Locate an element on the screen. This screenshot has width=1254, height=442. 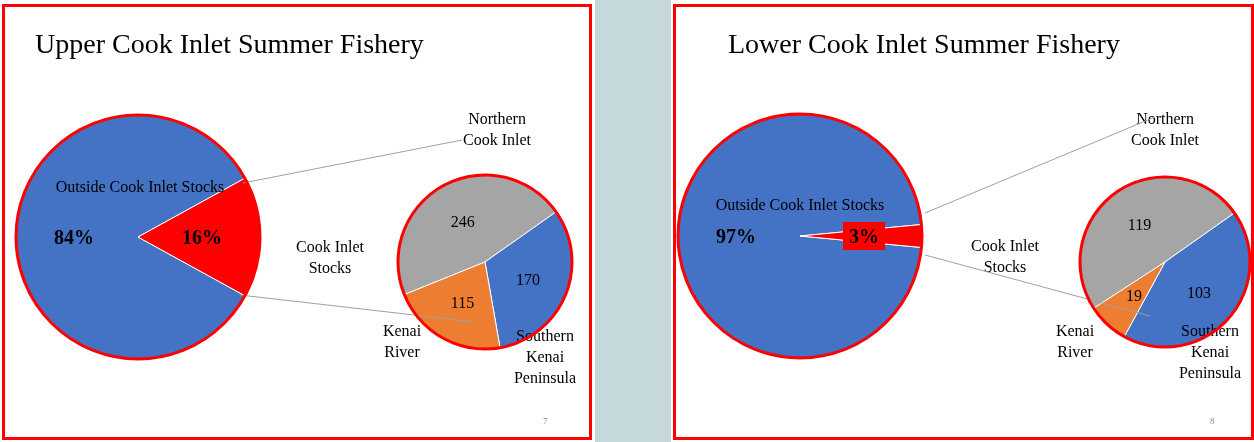
data-label: 115 is located at coordinates (462, 303).